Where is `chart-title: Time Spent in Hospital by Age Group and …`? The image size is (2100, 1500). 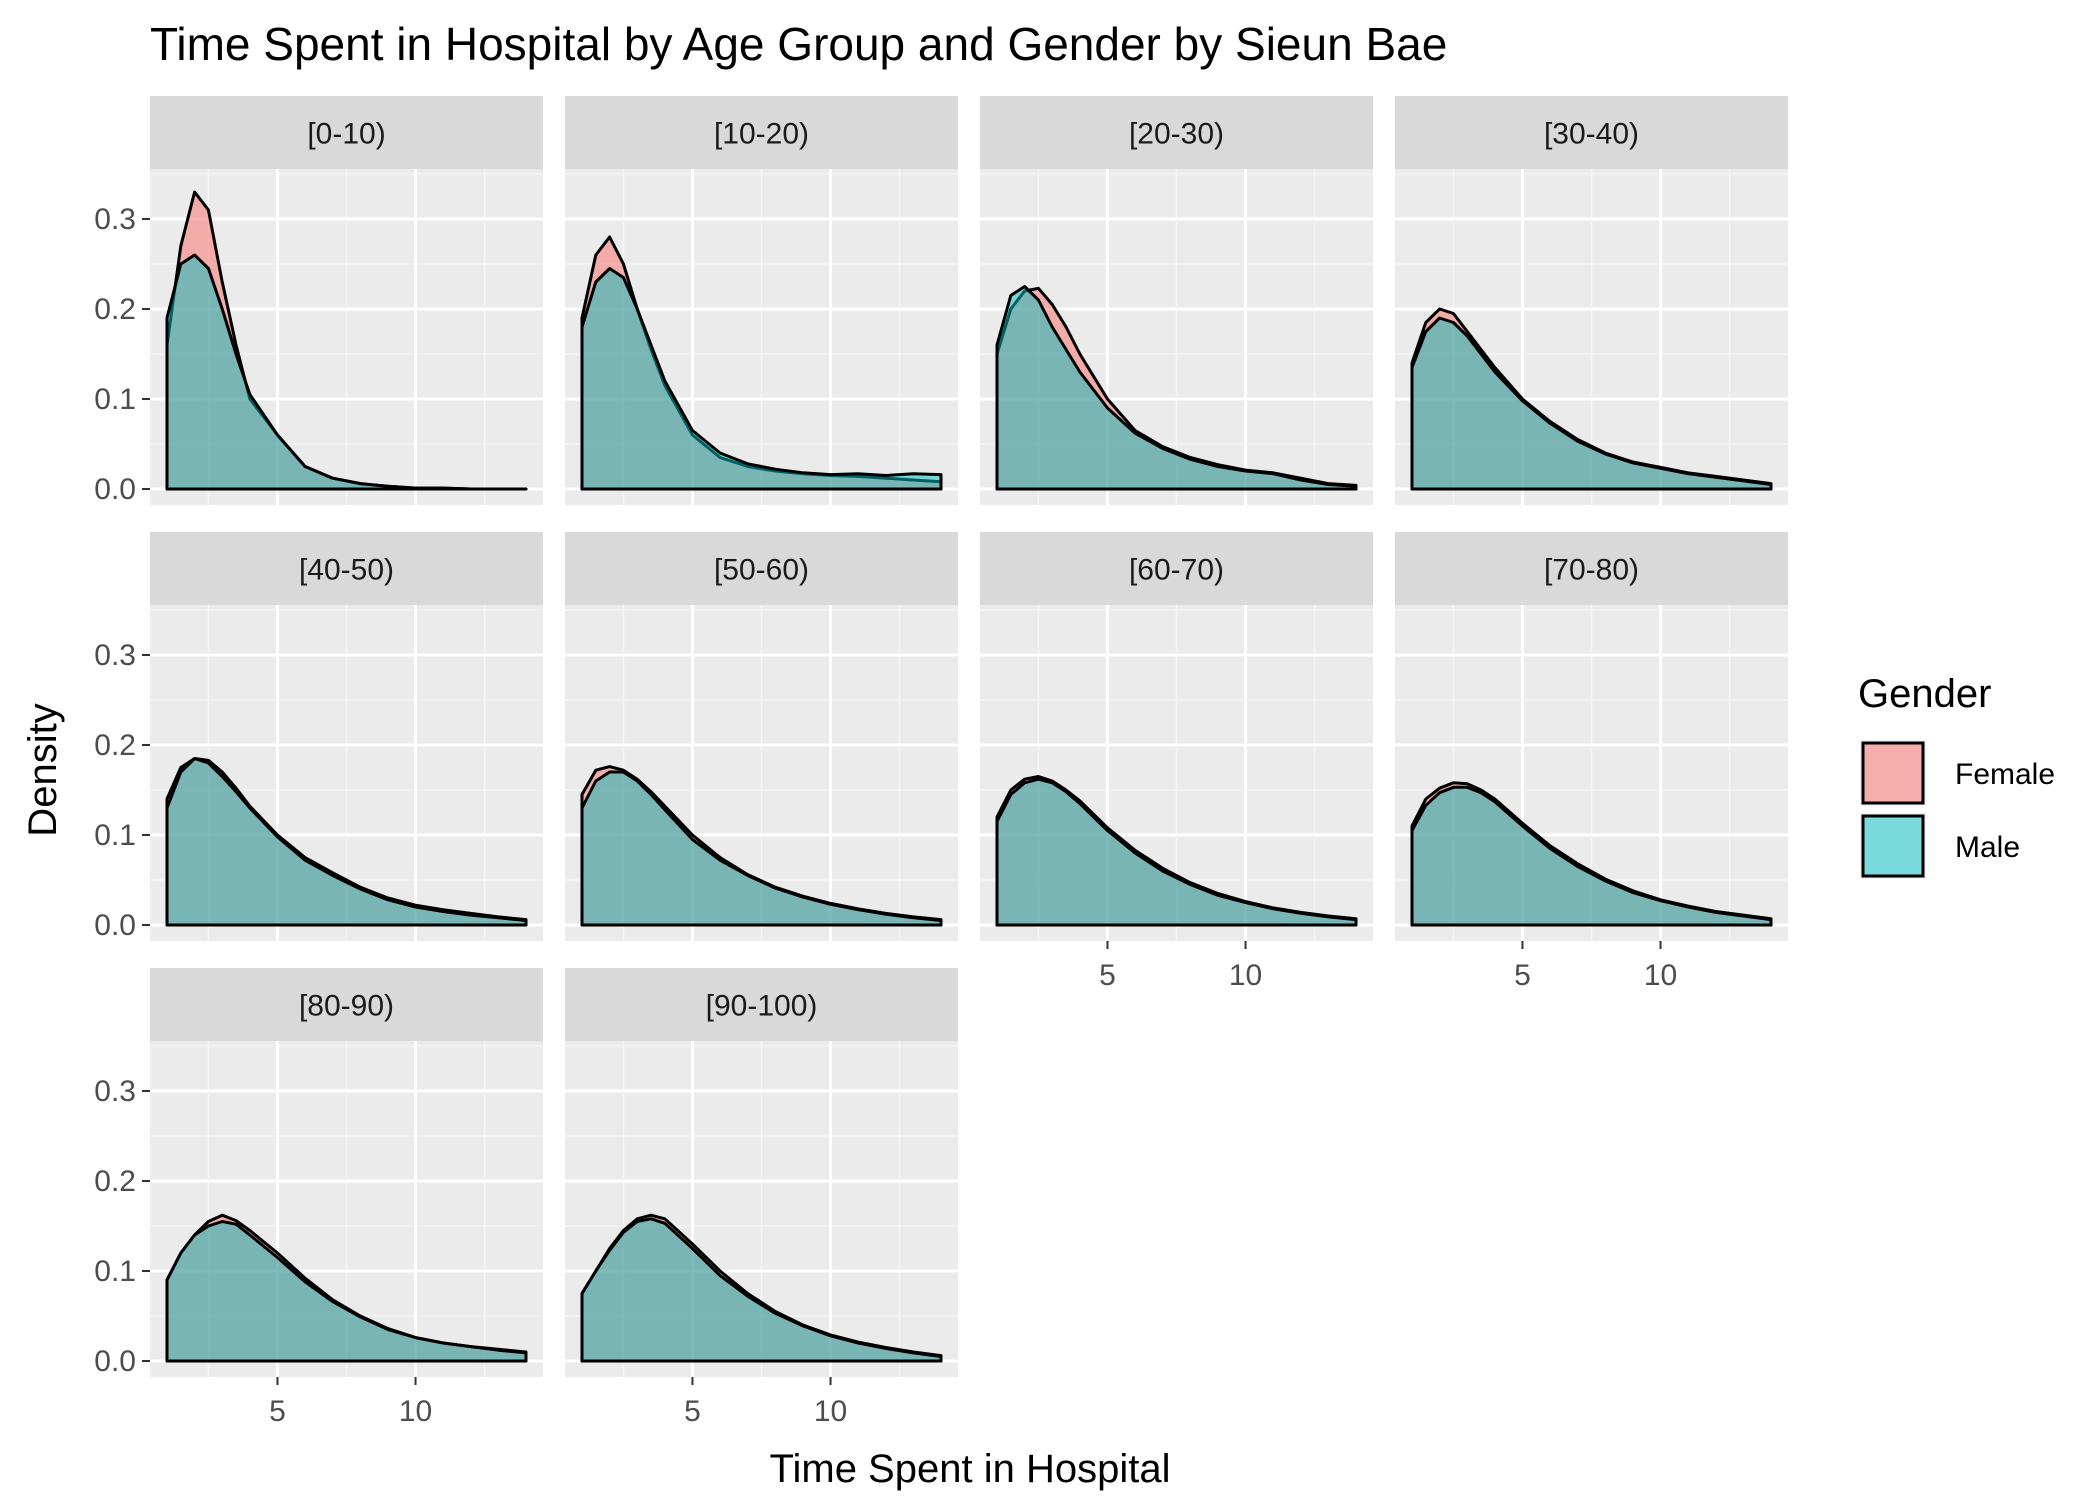
chart-title: Time Spent in Hospital by Age Group and … is located at coordinates (798, 44).